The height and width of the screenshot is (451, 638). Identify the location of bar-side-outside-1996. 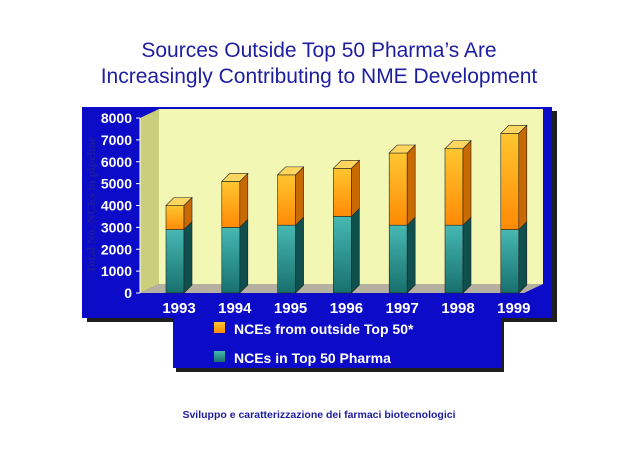
(355, 188).